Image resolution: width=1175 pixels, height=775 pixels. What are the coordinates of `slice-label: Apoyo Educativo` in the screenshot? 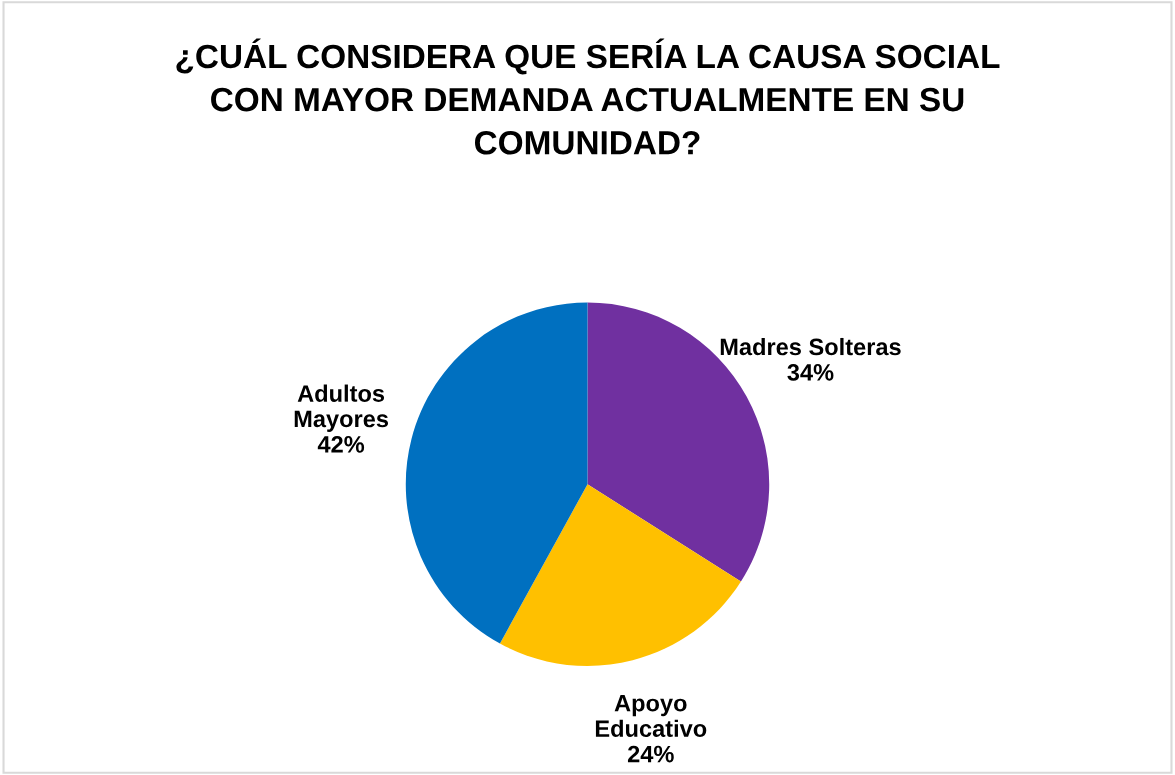 It's located at (651, 716).